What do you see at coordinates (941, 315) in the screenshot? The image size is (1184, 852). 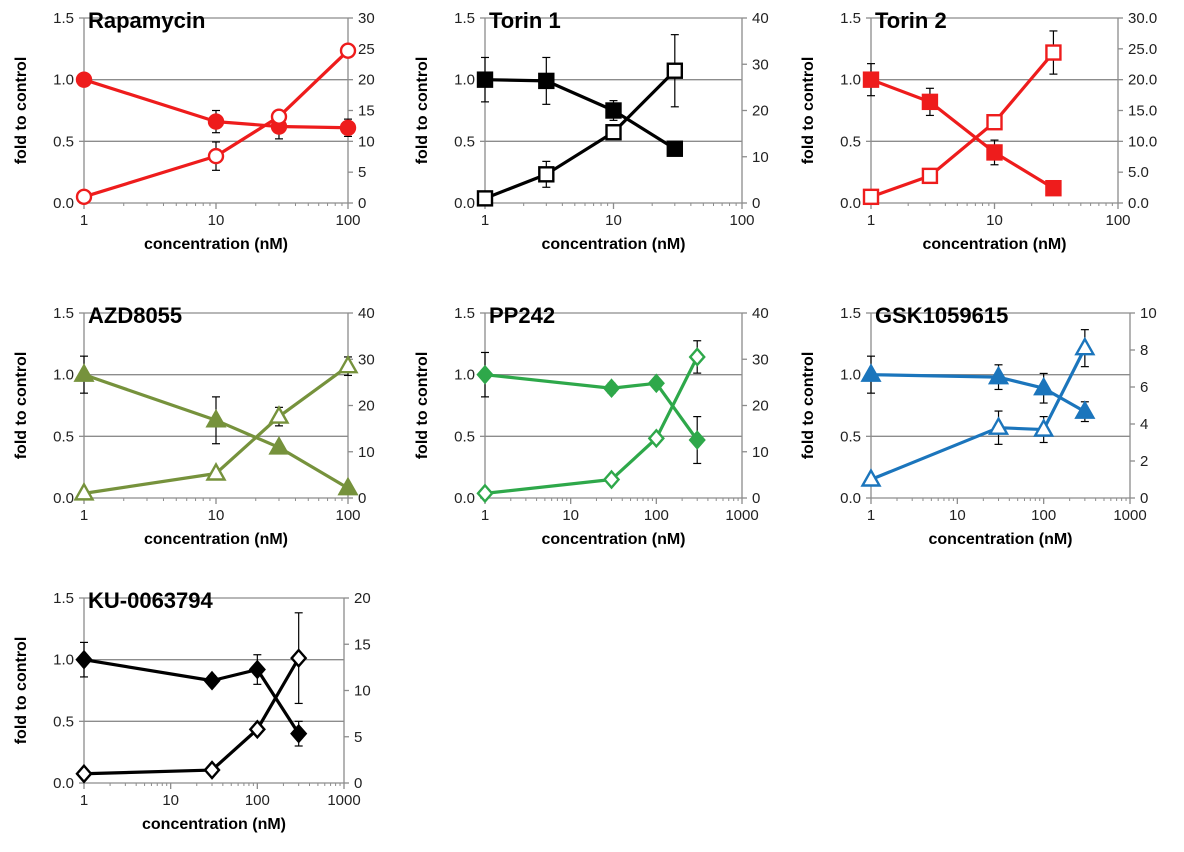 I see `chart-title: GSK1059615` at bounding box center [941, 315].